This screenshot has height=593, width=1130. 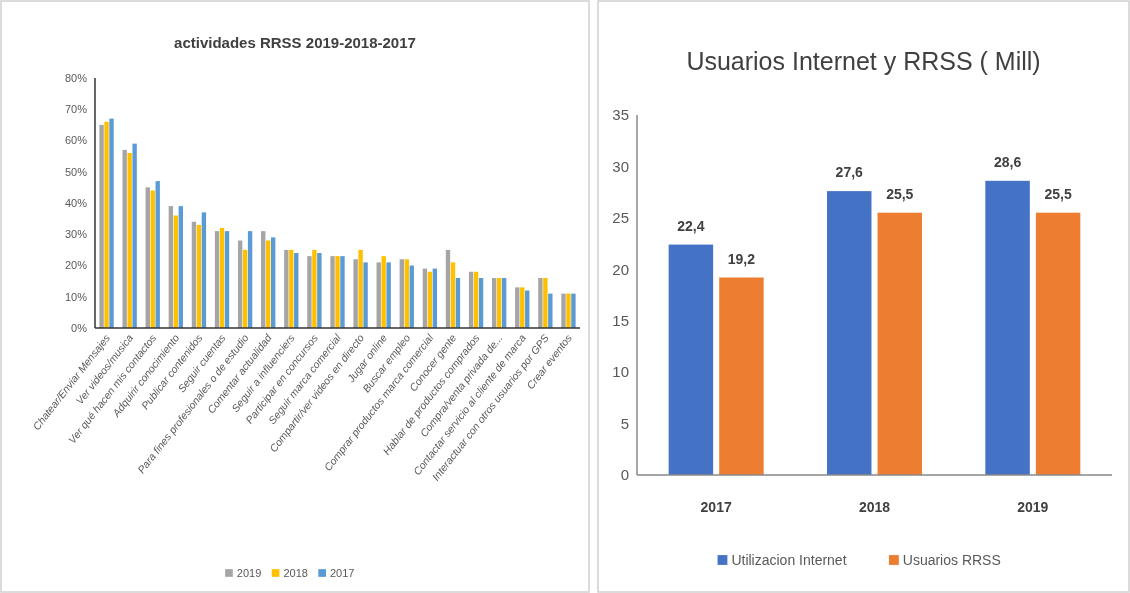 What do you see at coordinates (295, 572) in the screenshot?
I see `legend-label: 2018` at bounding box center [295, 572].